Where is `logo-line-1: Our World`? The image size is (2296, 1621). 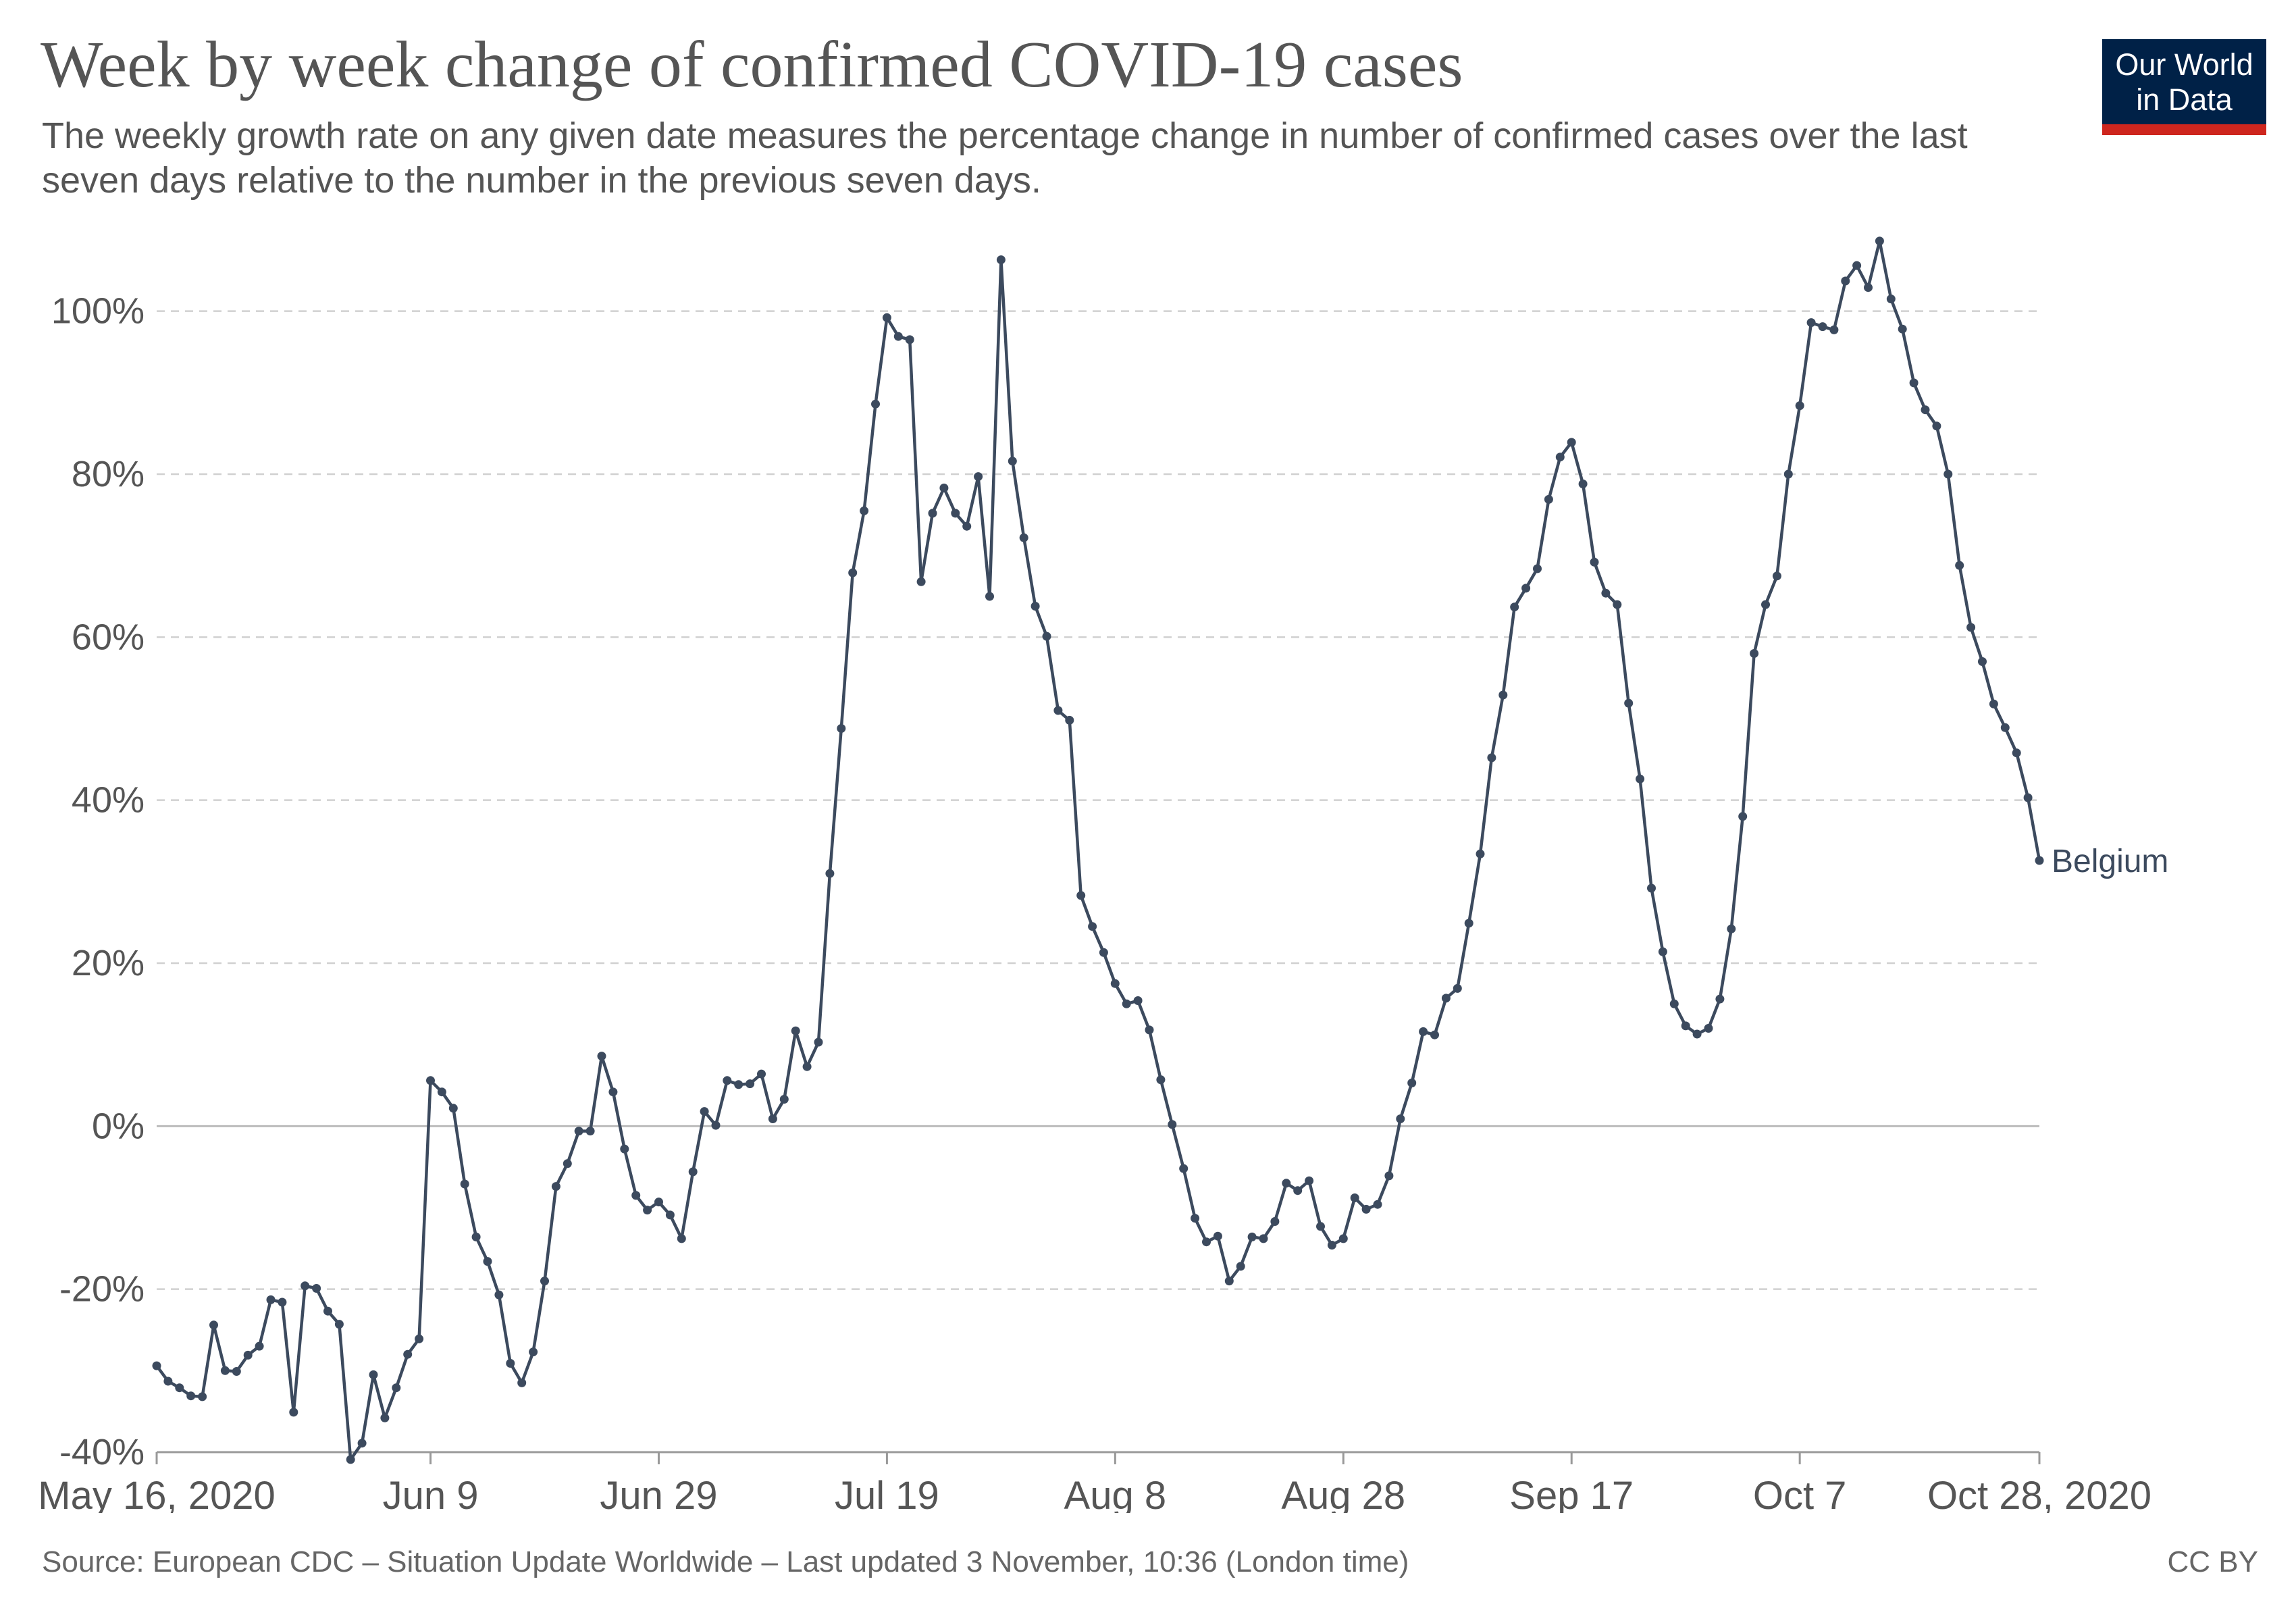
logo-line-1: Our World is located at coordinates (2184, 64).